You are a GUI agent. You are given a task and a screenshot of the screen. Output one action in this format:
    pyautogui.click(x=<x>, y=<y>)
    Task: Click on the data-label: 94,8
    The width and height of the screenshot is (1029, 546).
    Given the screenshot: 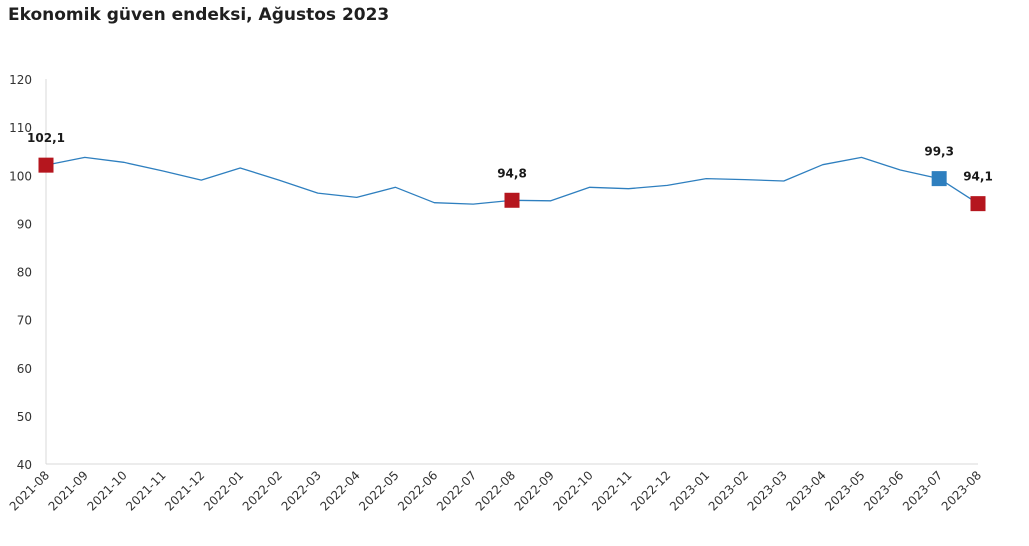 What is the action you would take?
    pyautogui.click(x=512, y=173)
    